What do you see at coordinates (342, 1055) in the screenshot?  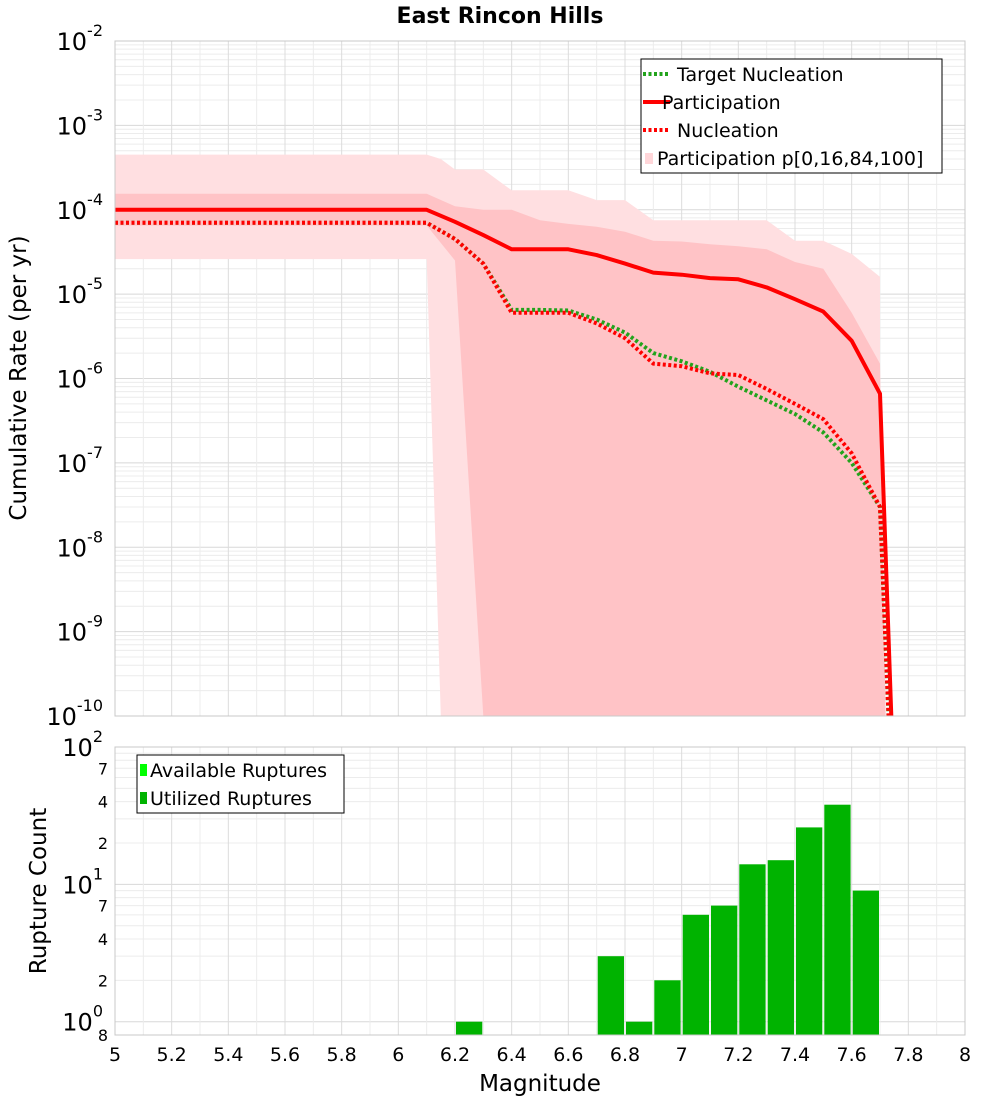 I see `x-tick-label: 5.8` at bounding box center [342, 1055].